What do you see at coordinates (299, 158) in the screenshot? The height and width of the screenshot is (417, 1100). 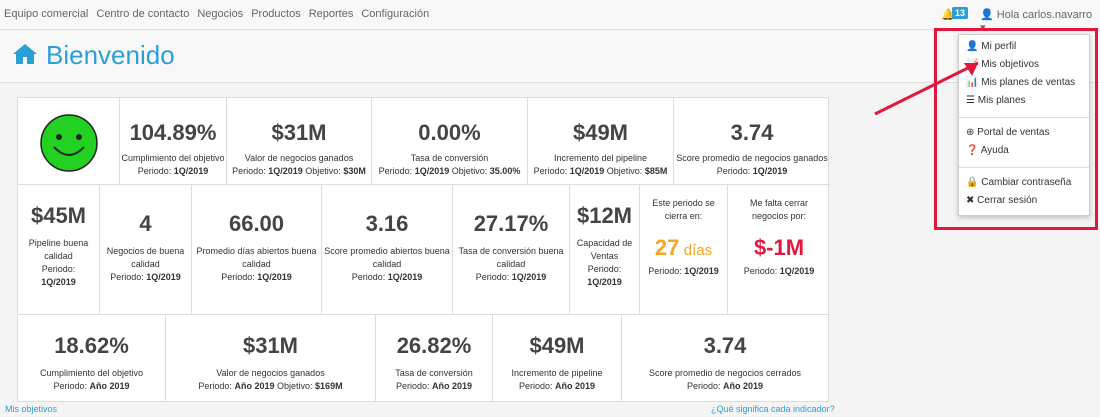 I see `kpi-label: Valor de negocios ganados` at bounding box center [299, 158].